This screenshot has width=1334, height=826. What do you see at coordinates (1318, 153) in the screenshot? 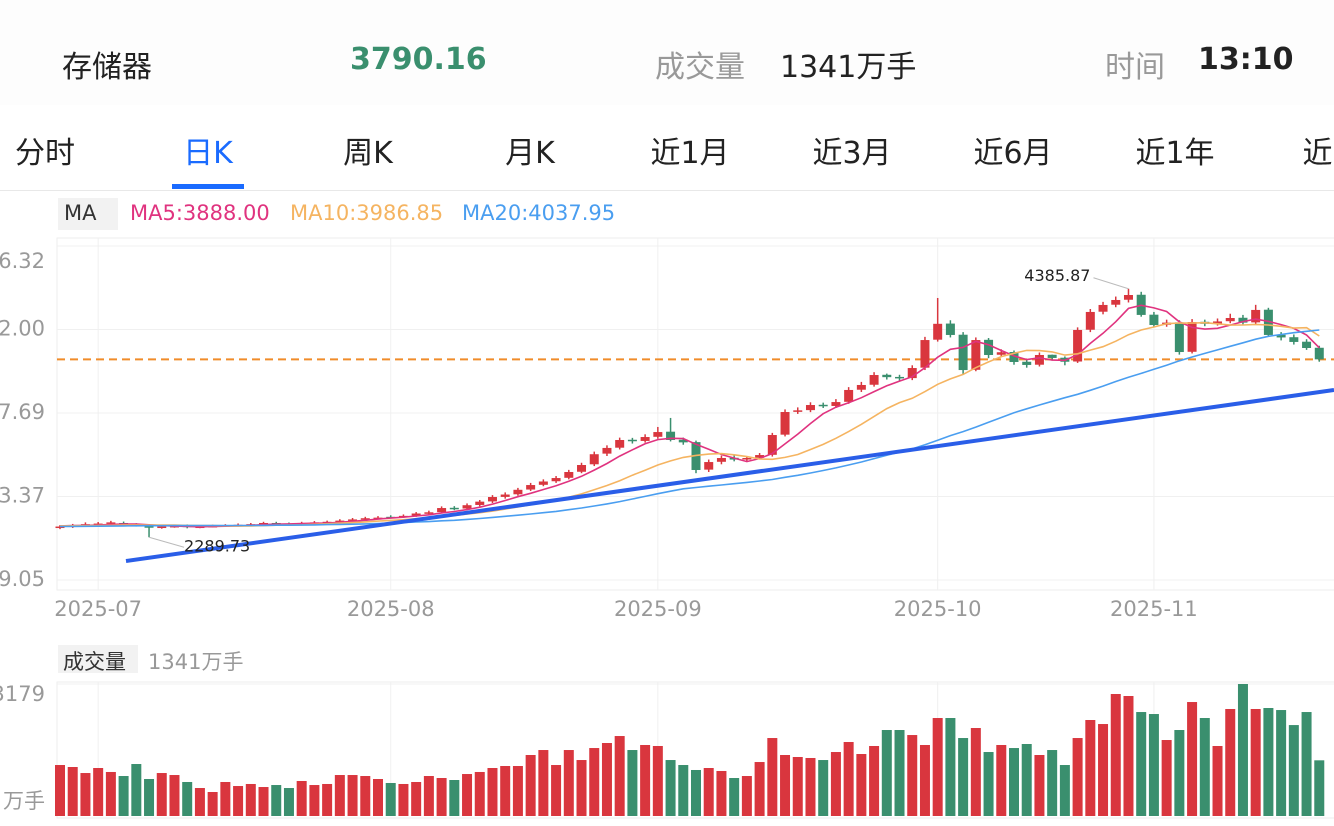
I see `tab: 近3年` at bounding box center [1318, 153].